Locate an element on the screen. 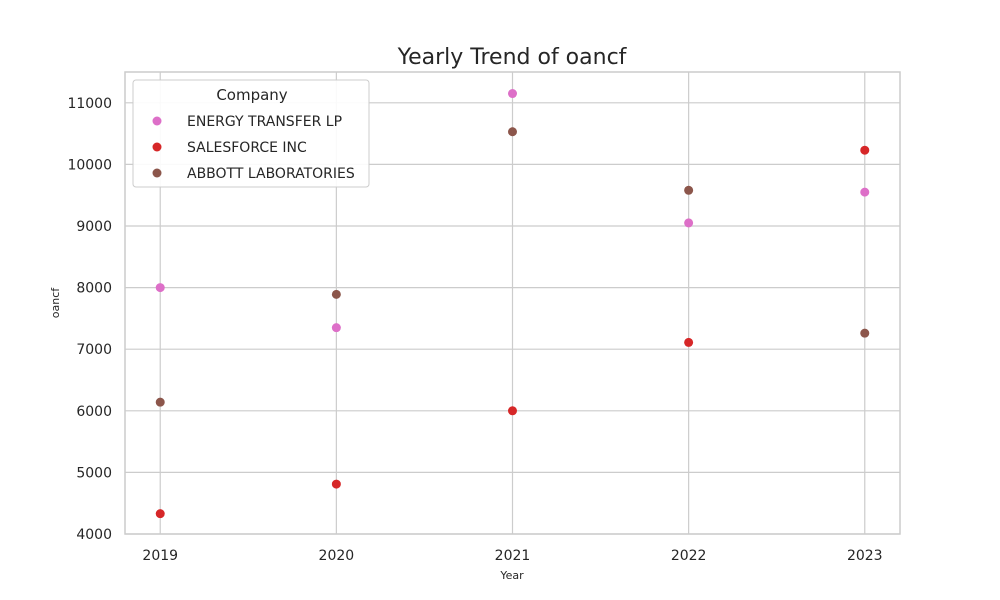 The height and width of the screenshot is (600, 1000). x-tick-label: 2019 is located at coordinates (160, 556).